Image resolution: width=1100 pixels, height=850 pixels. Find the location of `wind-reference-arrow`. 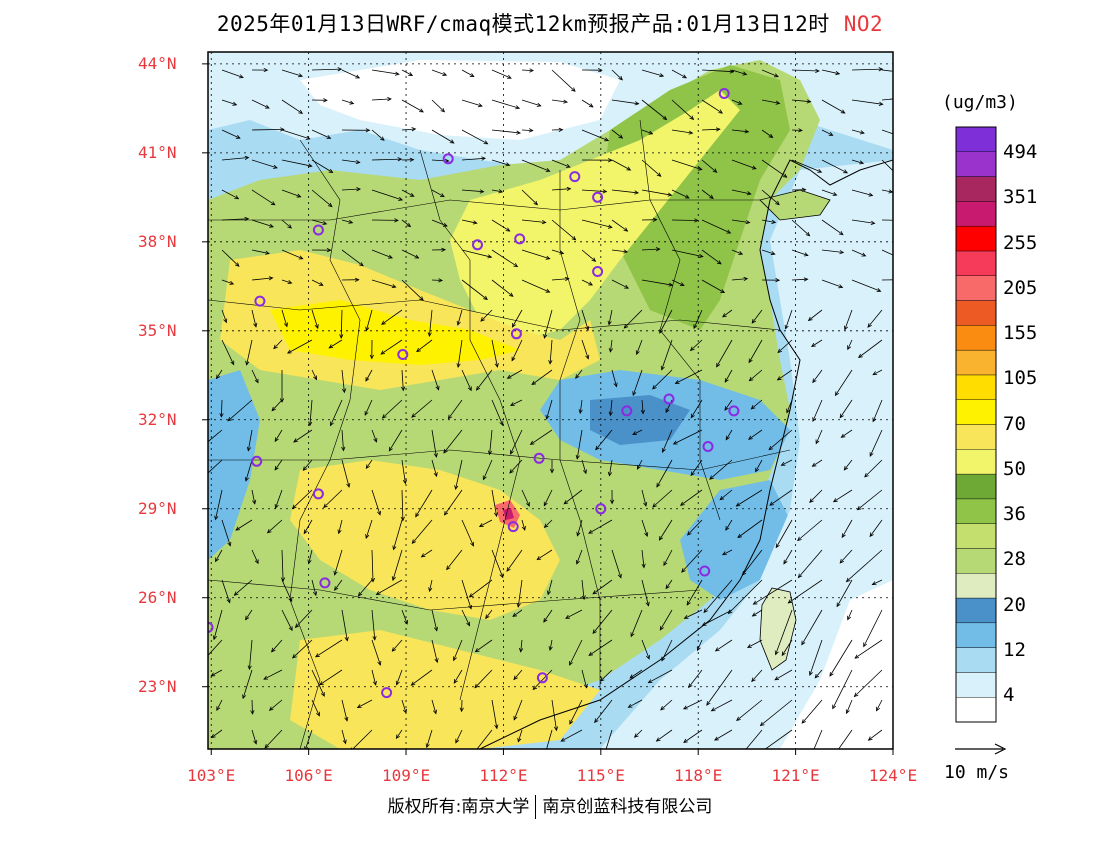

wind-reference-arrow is located at coordinates (981, 749).